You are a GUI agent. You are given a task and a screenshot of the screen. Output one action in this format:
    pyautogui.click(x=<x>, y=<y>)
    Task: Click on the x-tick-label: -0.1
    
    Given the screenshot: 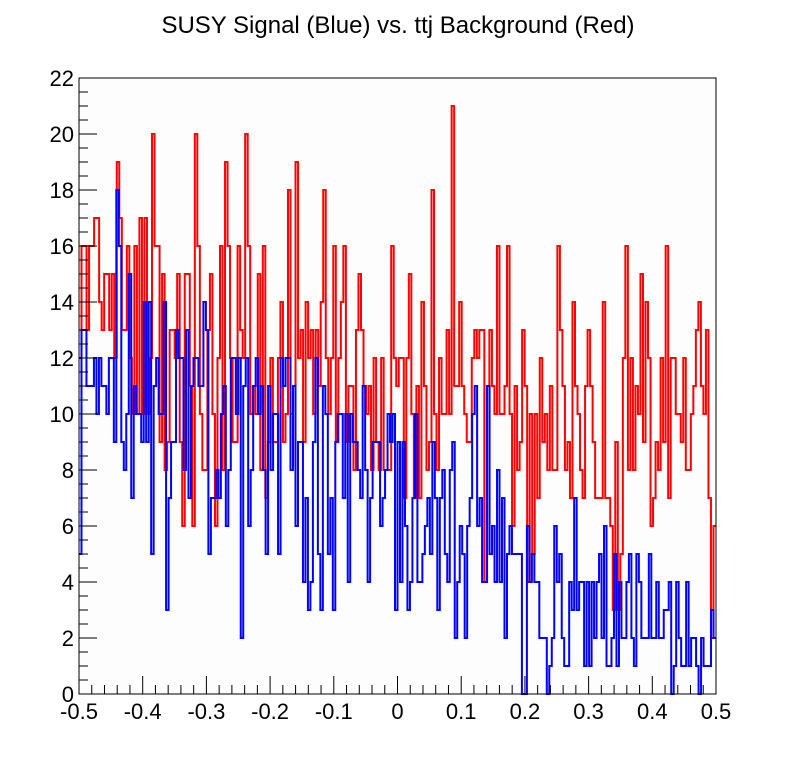 What is the action you would take?
    pyautogui.click(x=334, y=711)
    